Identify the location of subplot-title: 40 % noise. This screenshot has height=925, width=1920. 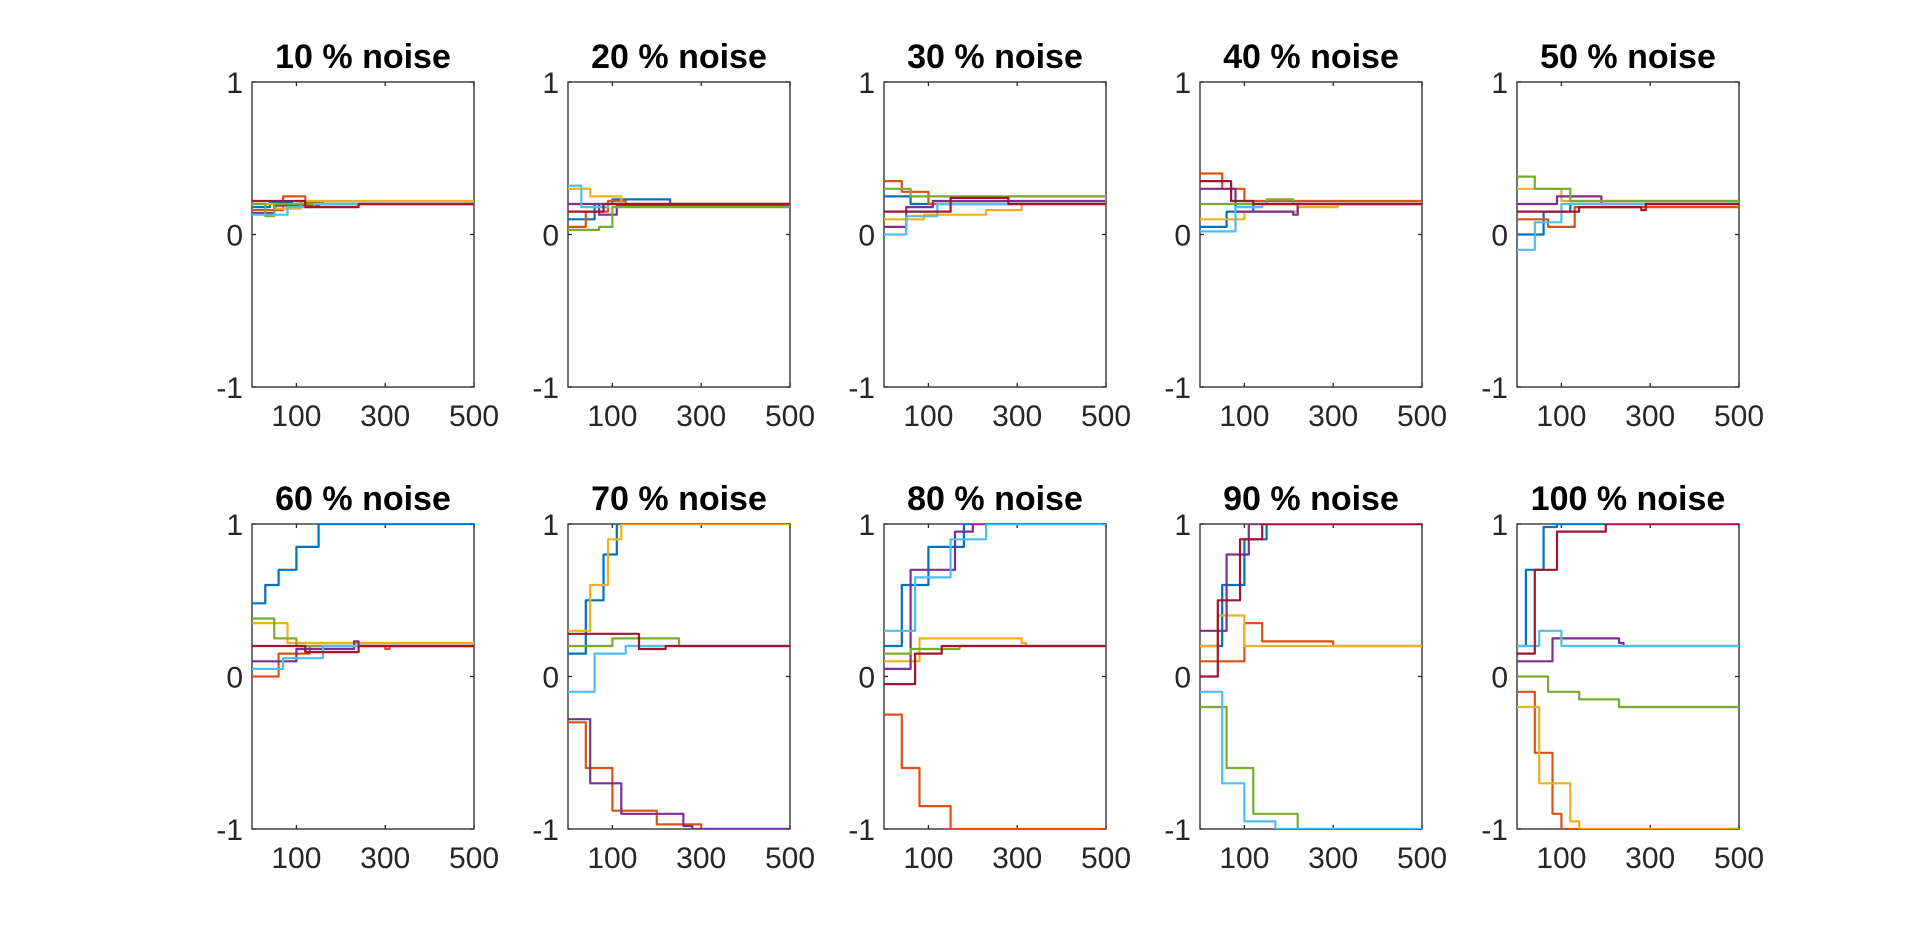
(1311, 57).